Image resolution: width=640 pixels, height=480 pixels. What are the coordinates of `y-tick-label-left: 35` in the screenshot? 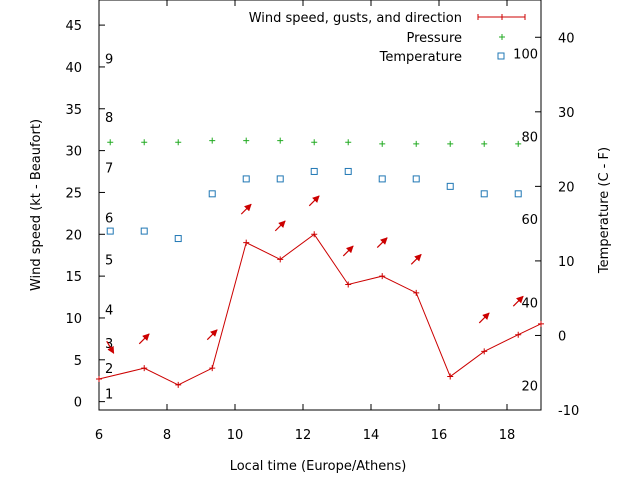 It's located at (73, 110).